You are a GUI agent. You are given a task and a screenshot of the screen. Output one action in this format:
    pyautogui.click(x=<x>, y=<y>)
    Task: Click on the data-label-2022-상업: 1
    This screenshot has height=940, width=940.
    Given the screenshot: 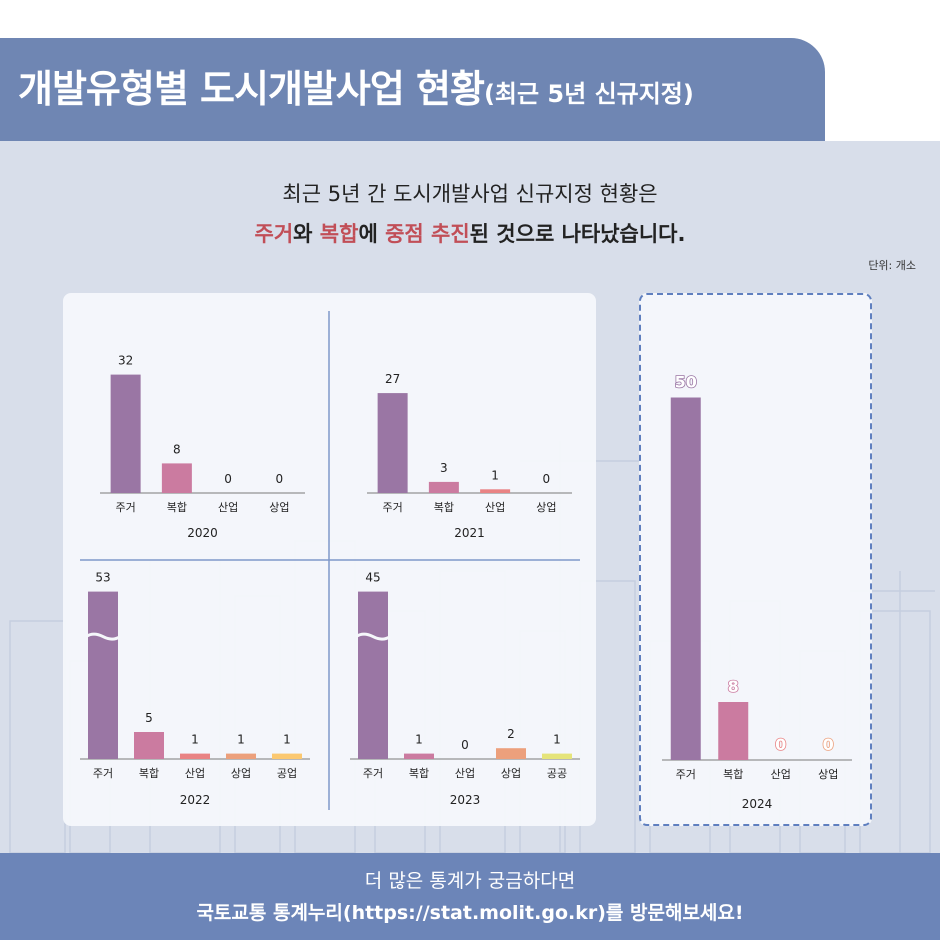 What is the action you would take?
    pyautogui.click(x=241, y=740)
    